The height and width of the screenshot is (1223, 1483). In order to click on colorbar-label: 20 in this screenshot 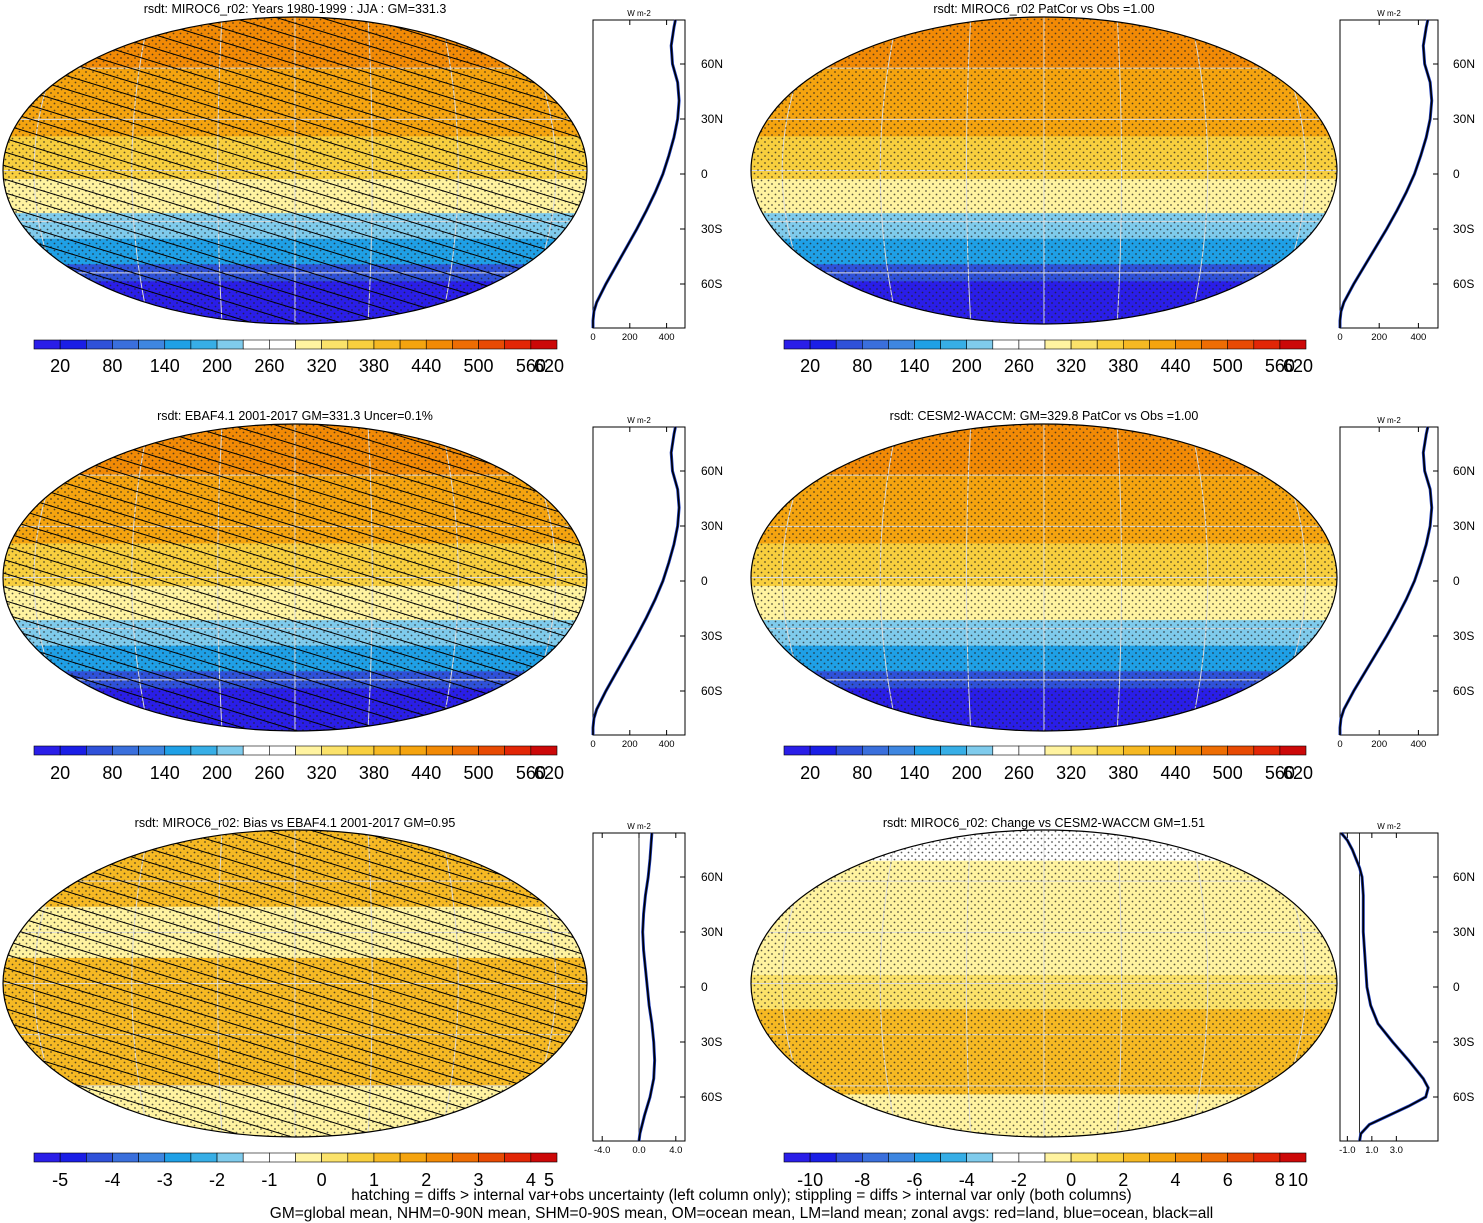, I will do `click(60, 773)`.